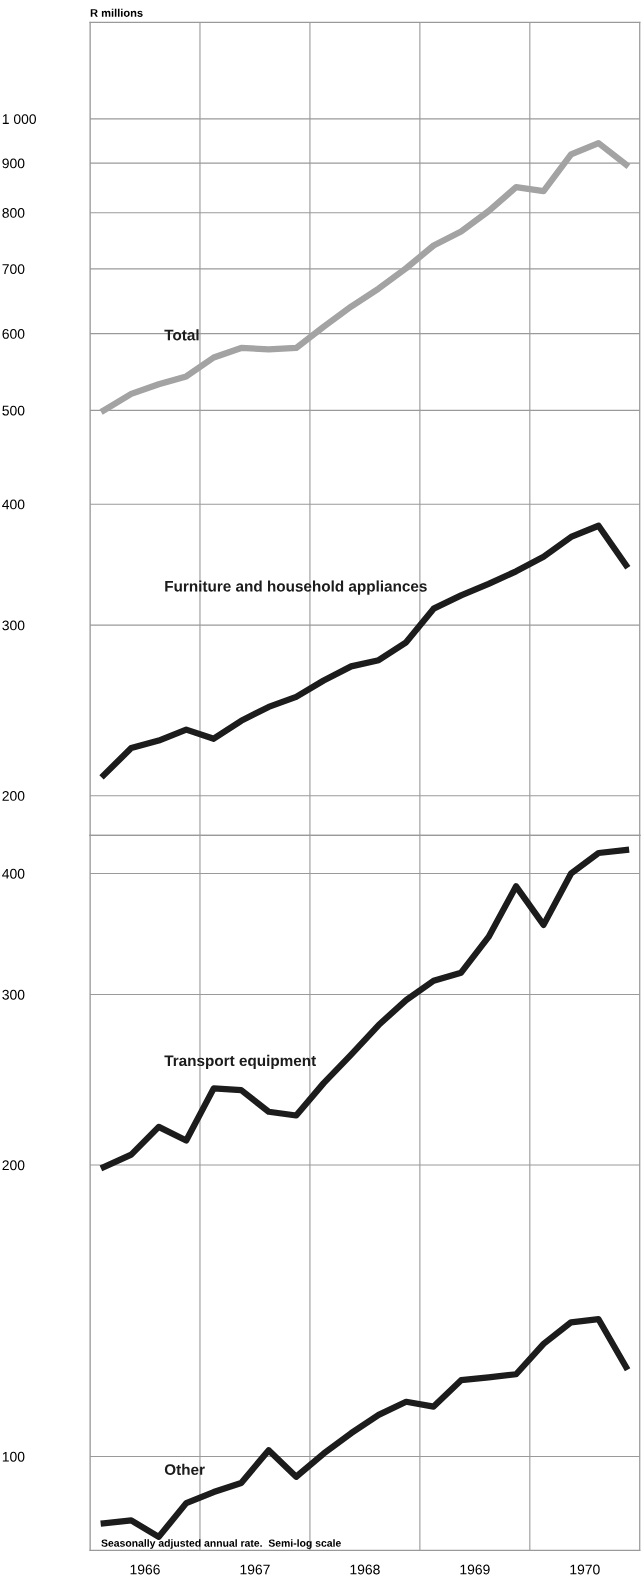 The width and height of the screenshot is (643, 1595). I want to click on x-tick-label: 1966, so click(145, 1569).